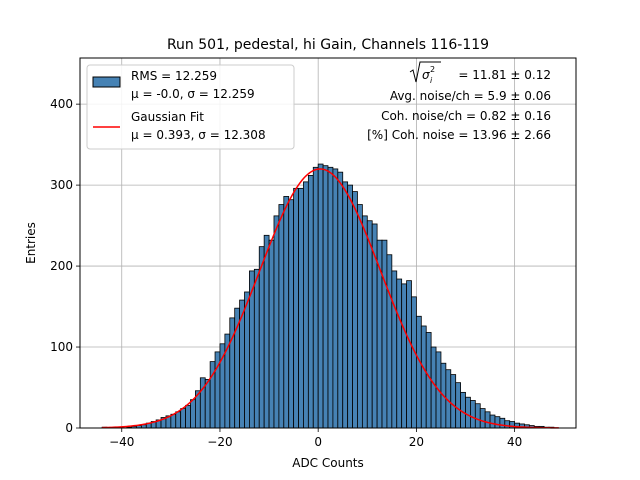  I want to click on y-tick-label: 400, so click(61, 104).